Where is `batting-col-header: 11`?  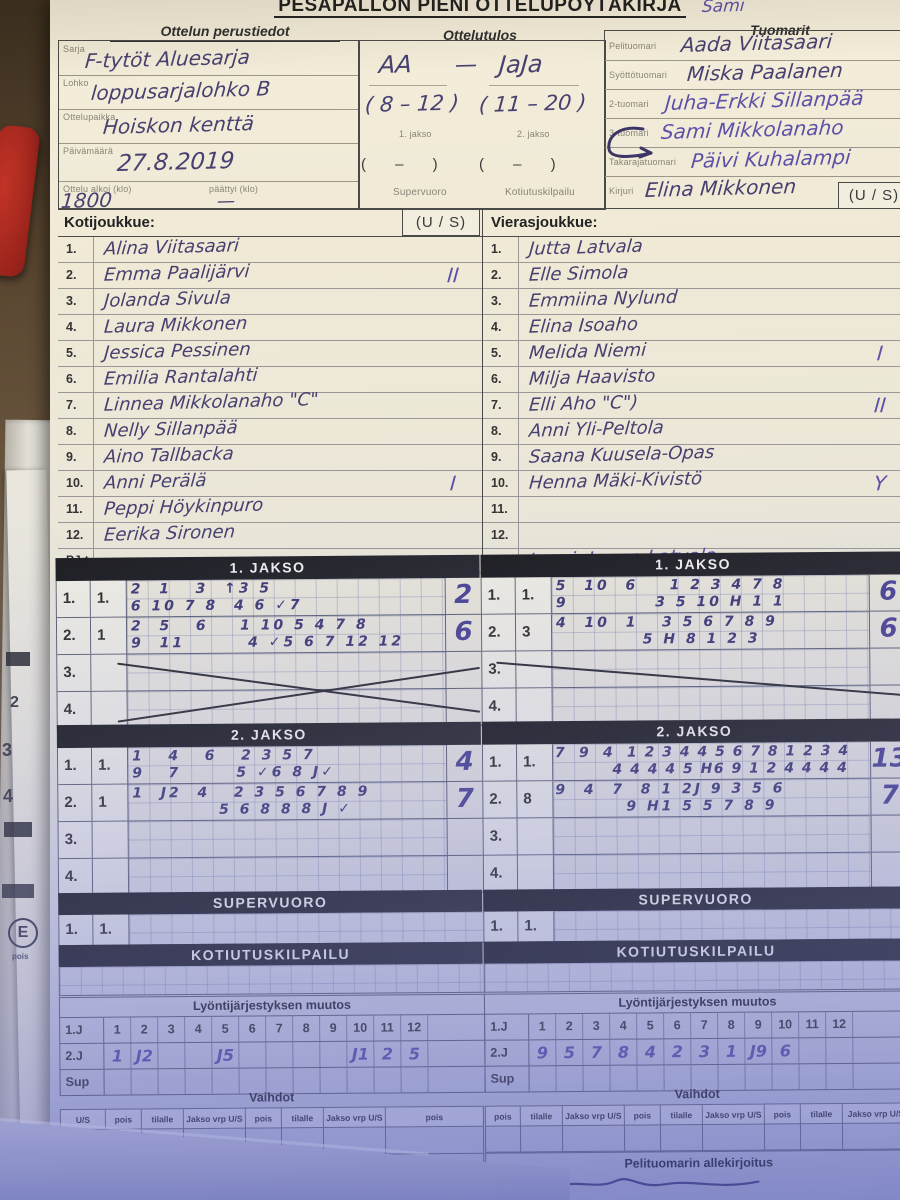
batting-col-header: 11 is located at coordinates (388, 1028).